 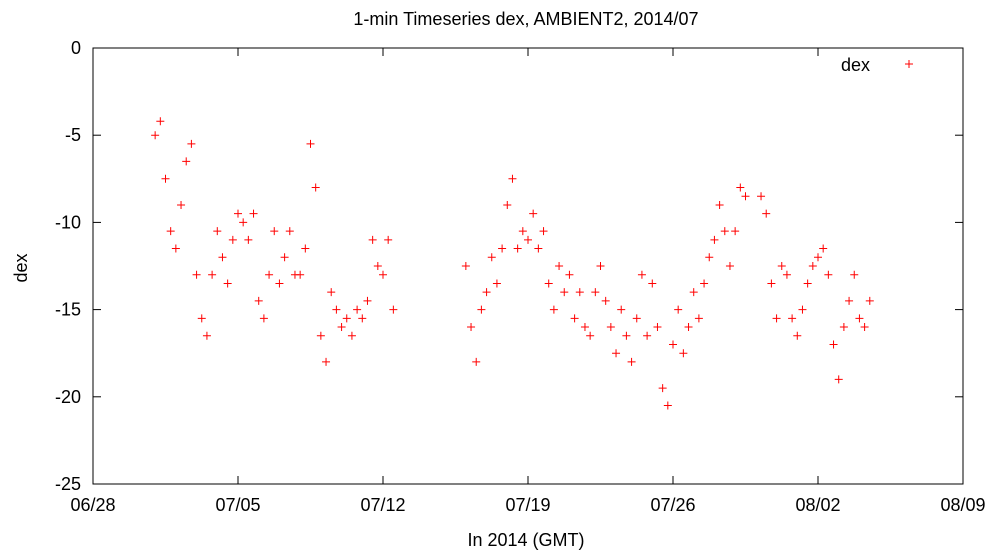 What do you see at coordinates (382, 505) in the screenshot?
I see `x-tick-label: 07/12` at bounding box center [382, 505].